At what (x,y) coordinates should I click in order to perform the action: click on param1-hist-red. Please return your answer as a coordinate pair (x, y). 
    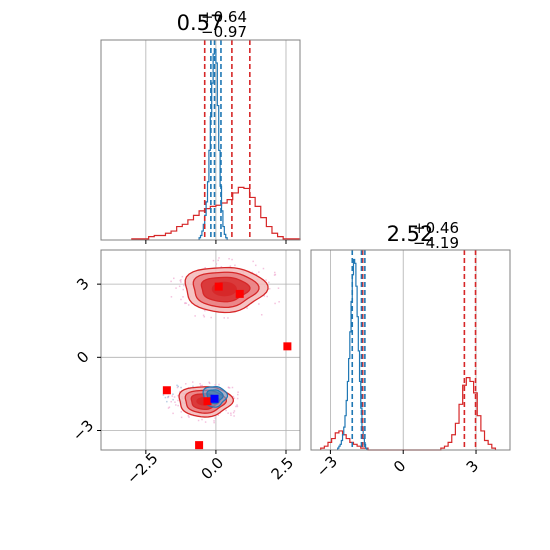
    Looking at the image, I should click on (216, 213).